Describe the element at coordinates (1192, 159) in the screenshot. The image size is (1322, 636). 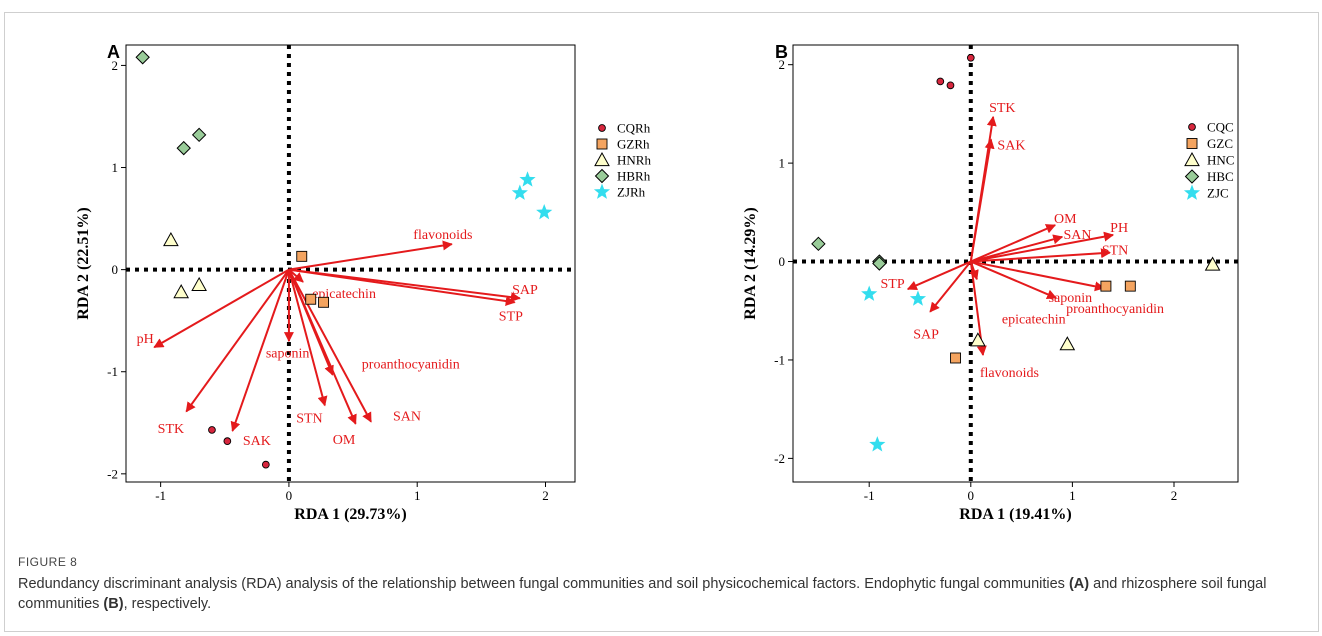
I see `legend-marker-hnc` at that location.